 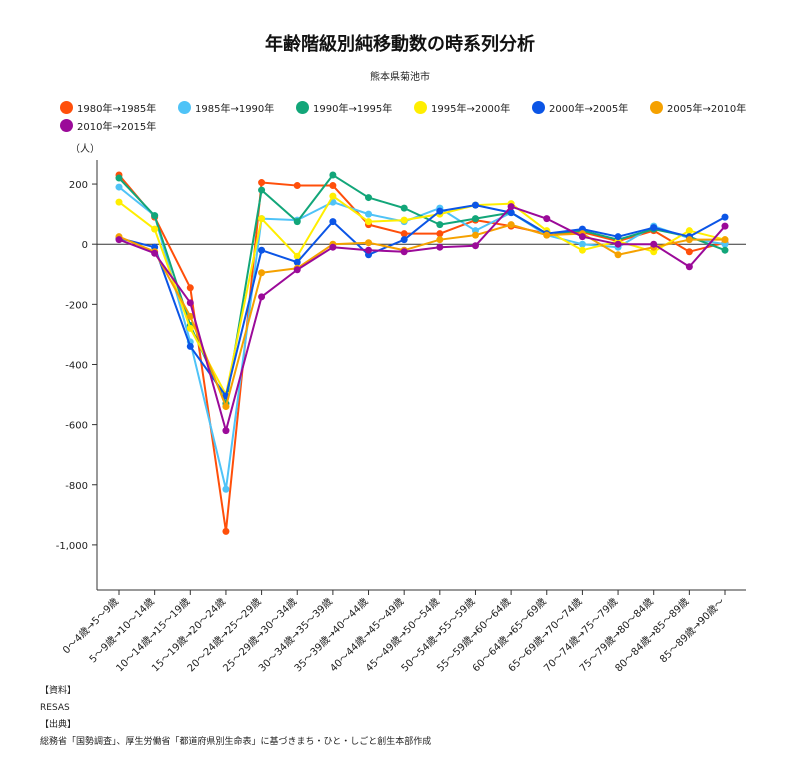 What do you see at coordinates (58, 725) in the screenshot?
I see `origin-heading: 【出典】` at bounding box center [58, 725].